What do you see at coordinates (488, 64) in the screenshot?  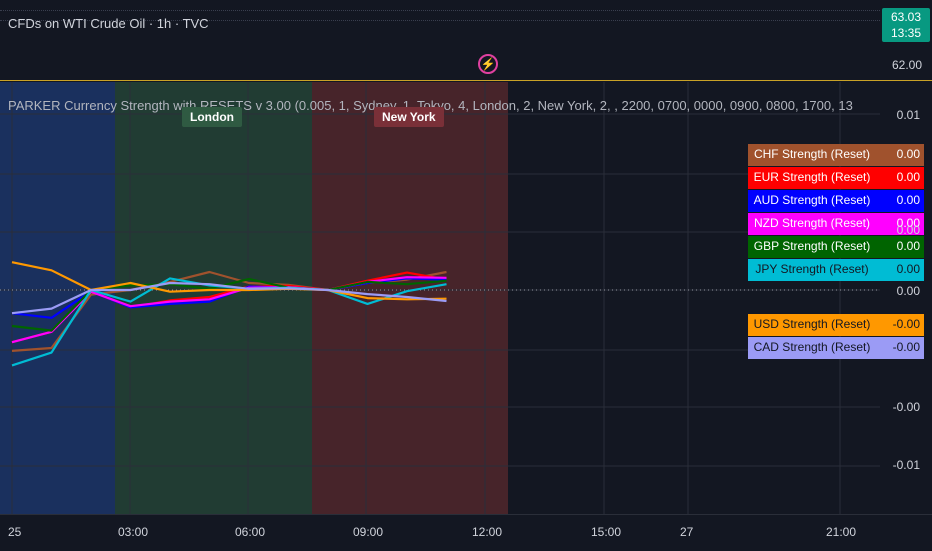 I see `flash-icon: ⚡` at bounding box center [488, 64].